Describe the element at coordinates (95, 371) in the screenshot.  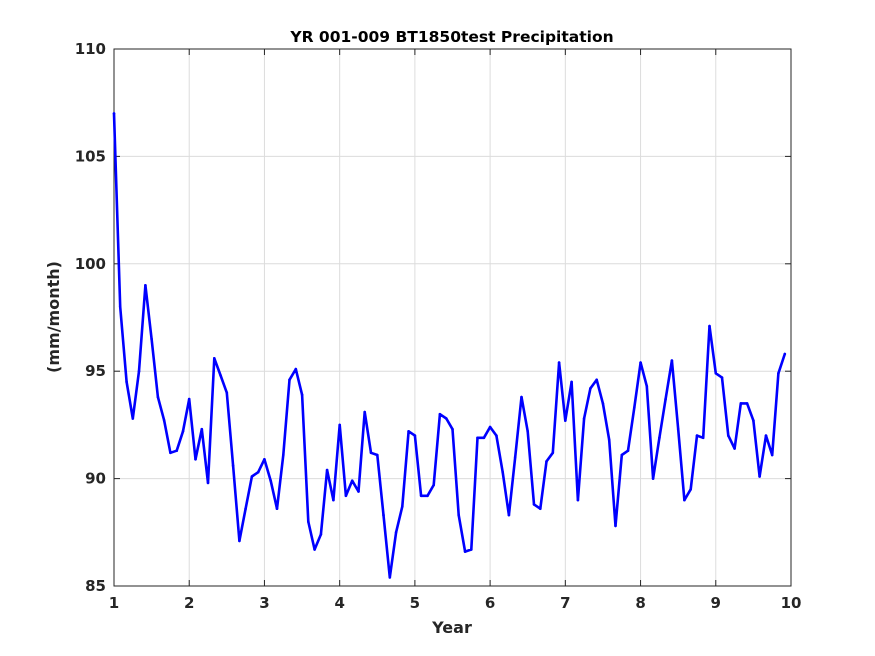
I see `y-tick-label: 95` at that location.